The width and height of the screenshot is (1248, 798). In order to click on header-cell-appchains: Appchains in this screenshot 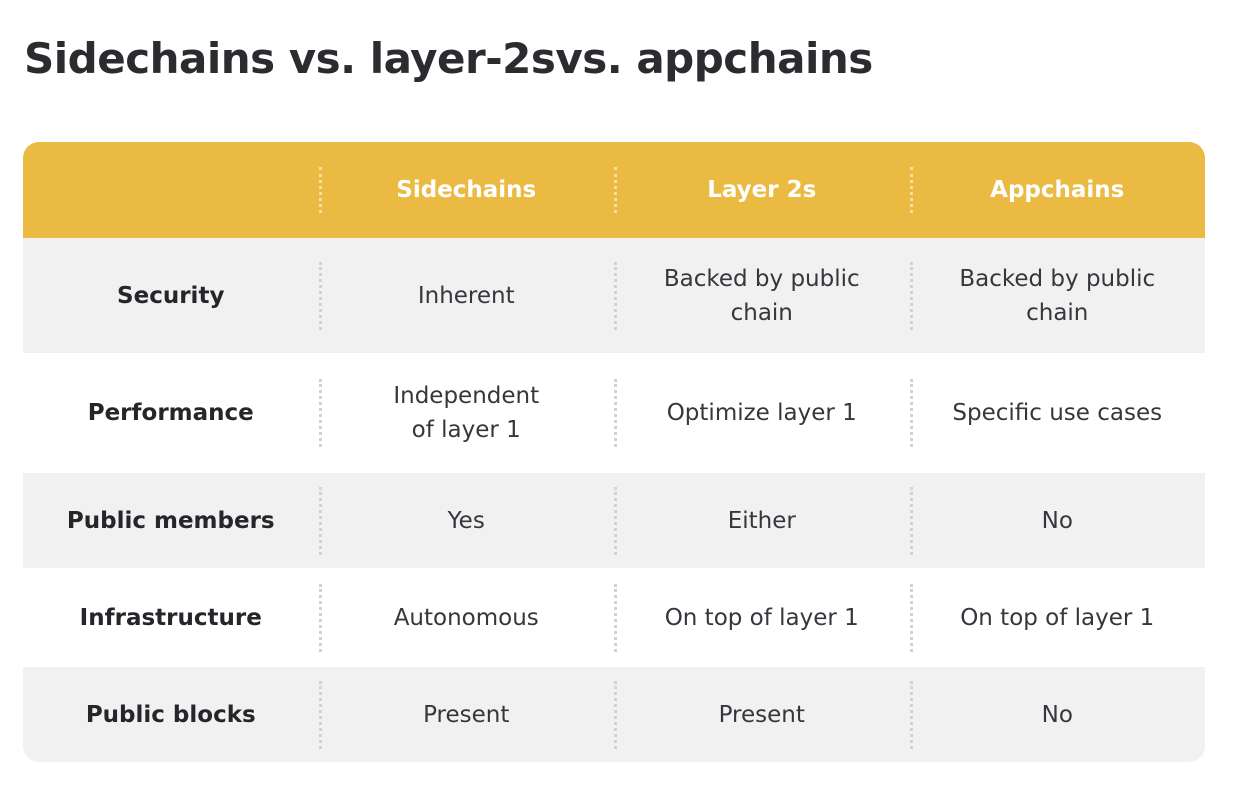, I will do `click(1057, 190)`.